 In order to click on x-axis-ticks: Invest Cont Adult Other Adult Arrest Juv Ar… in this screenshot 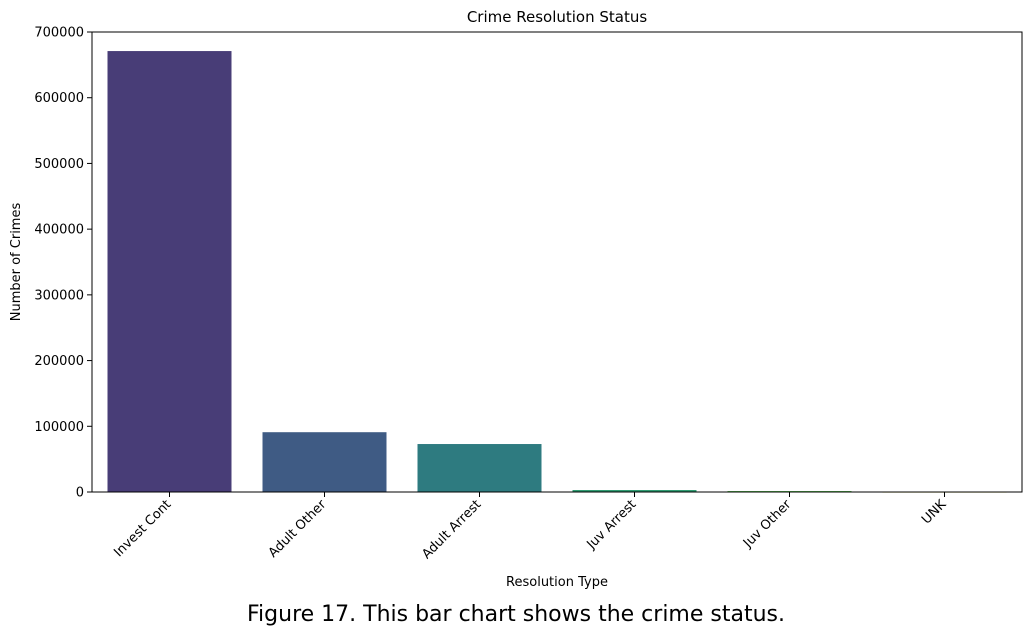, I will do `click(530, 527)`.